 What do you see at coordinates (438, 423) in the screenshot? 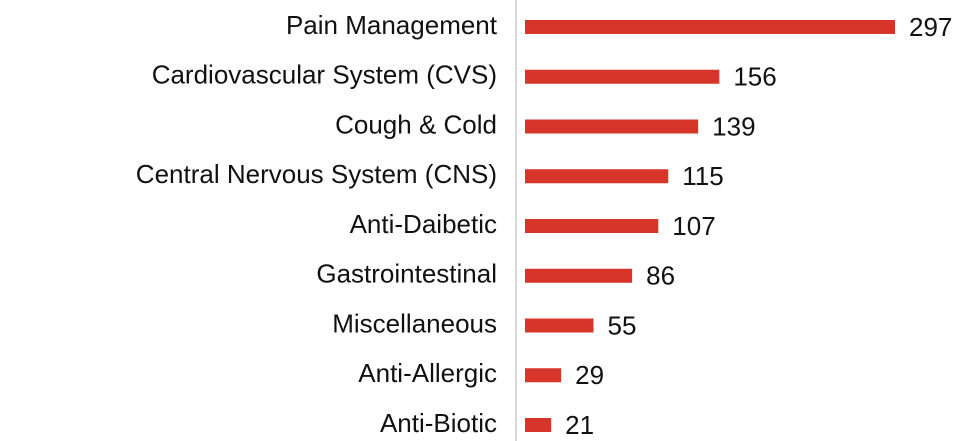
I see `category-label: Anti-Biotic` at bounding box center [438, 423].